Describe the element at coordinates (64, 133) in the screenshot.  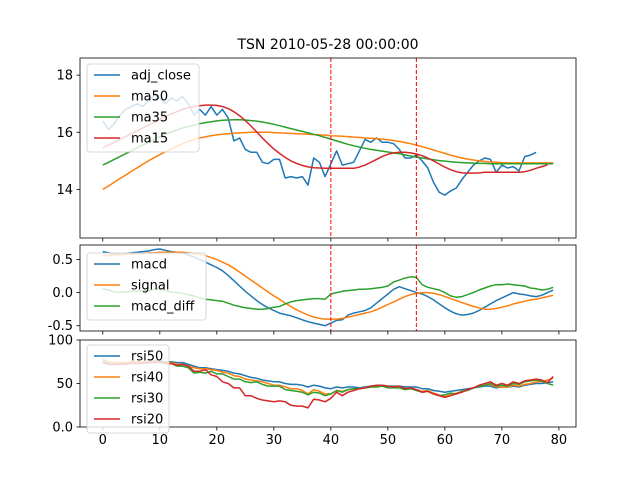
I see `y-tick-label: 16` at that location.